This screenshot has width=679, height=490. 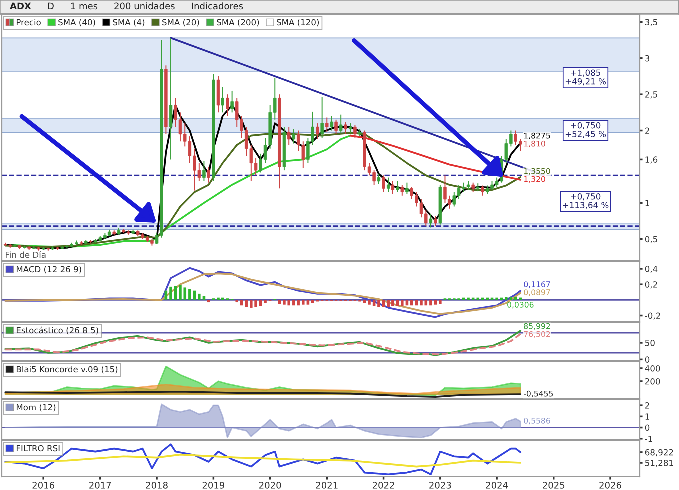 What do you see at coordinates (157, 485) in the screenshot?
I see `x-tick-label: 2018` at bounding box center [157, 485].